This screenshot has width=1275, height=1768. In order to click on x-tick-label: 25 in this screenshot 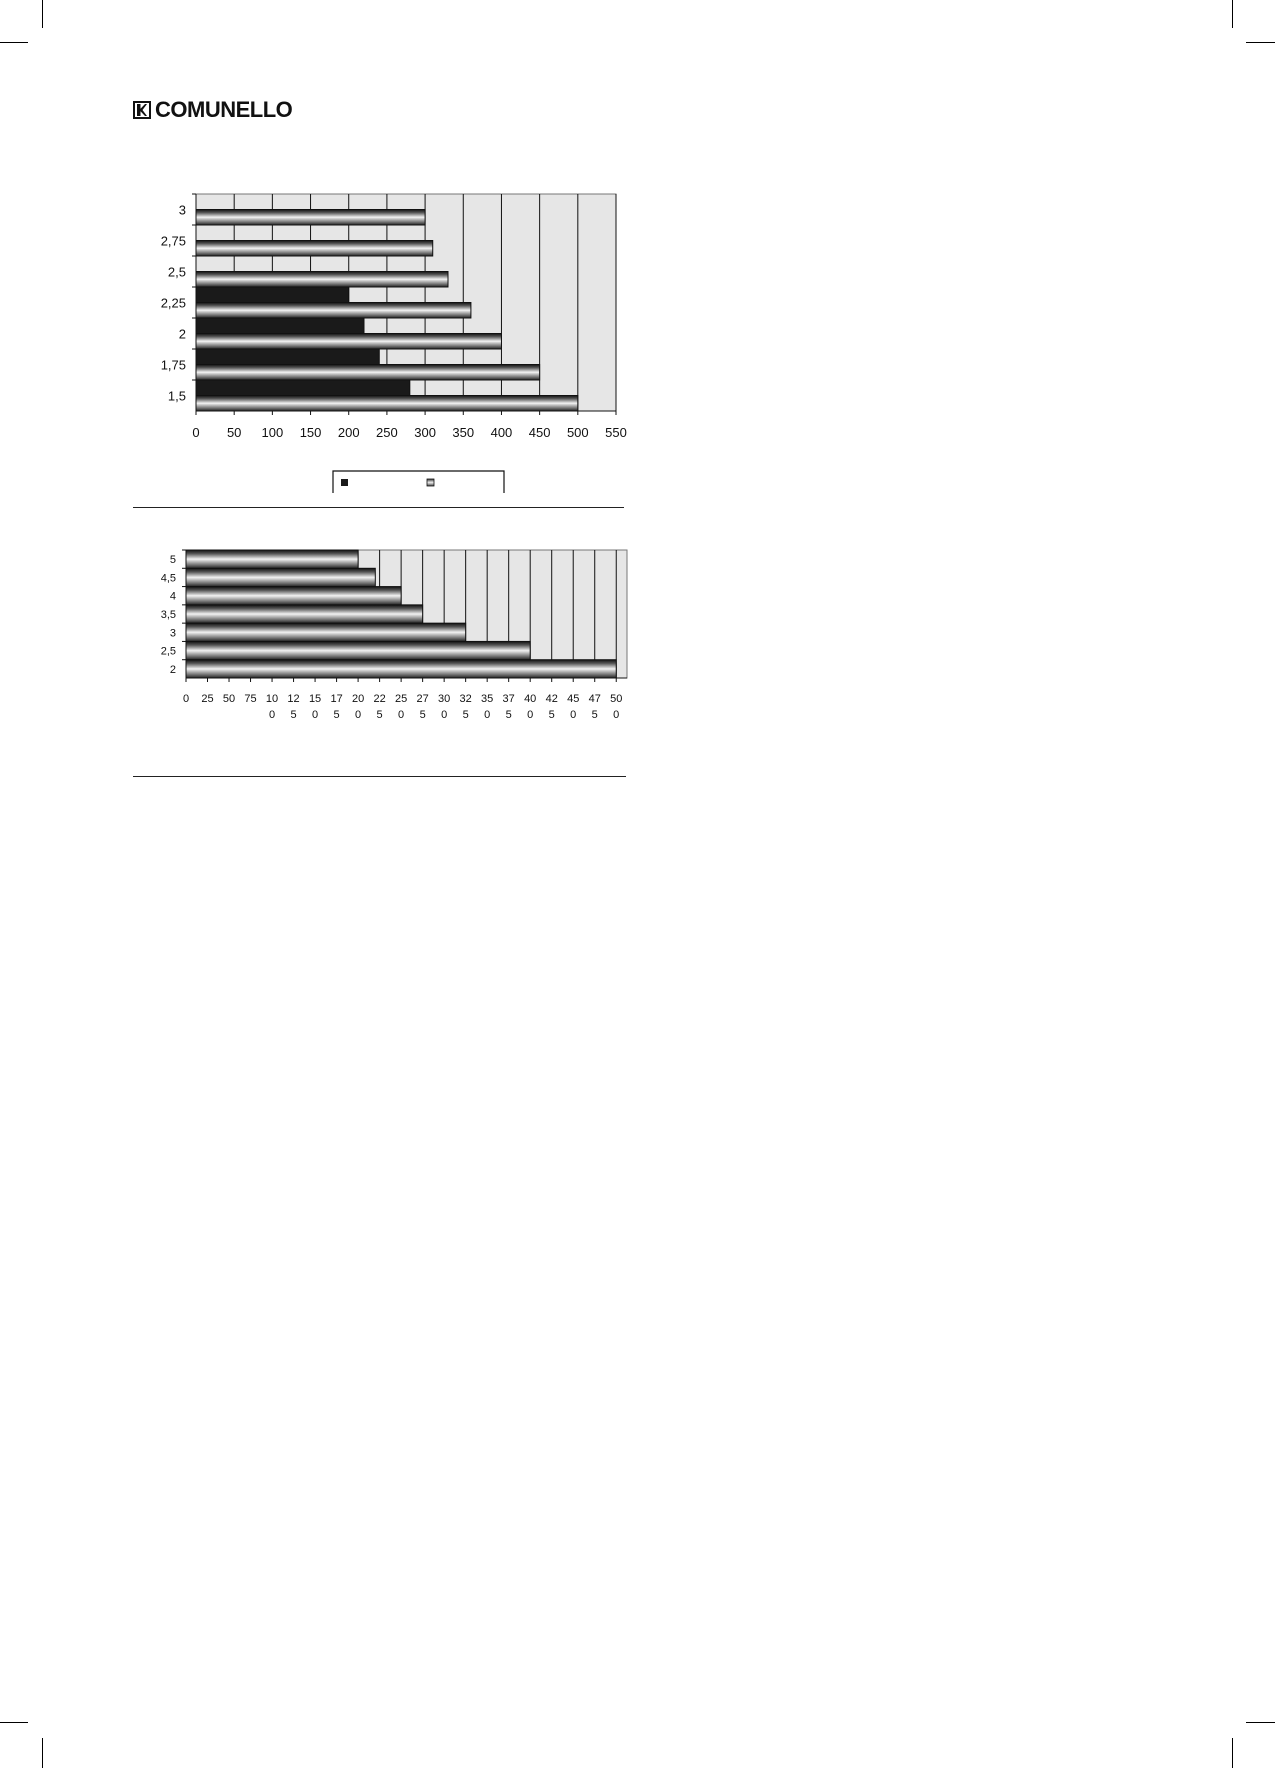, I will do `click(207, 699)`.